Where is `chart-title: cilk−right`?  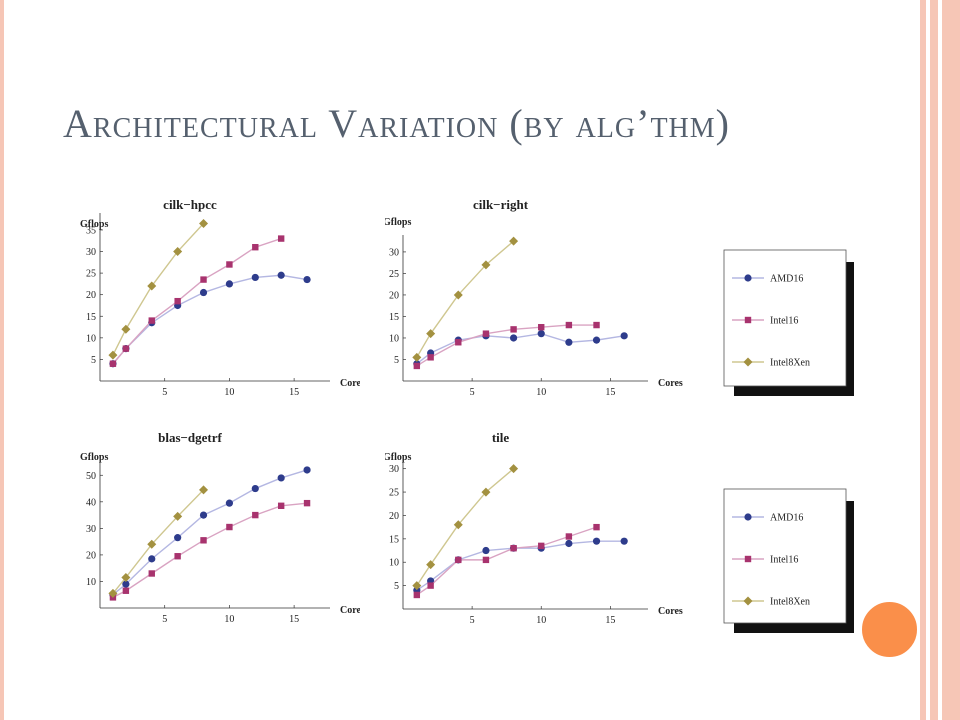
chart-title: cilk−right is located at coordinates (501, 204).